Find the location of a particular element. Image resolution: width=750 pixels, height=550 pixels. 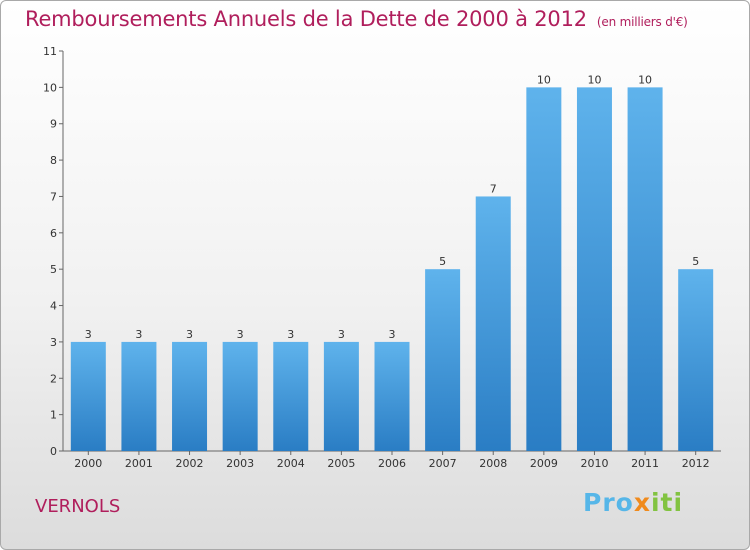

commune-name: VERNOLS is located at coordinates (78, 506).